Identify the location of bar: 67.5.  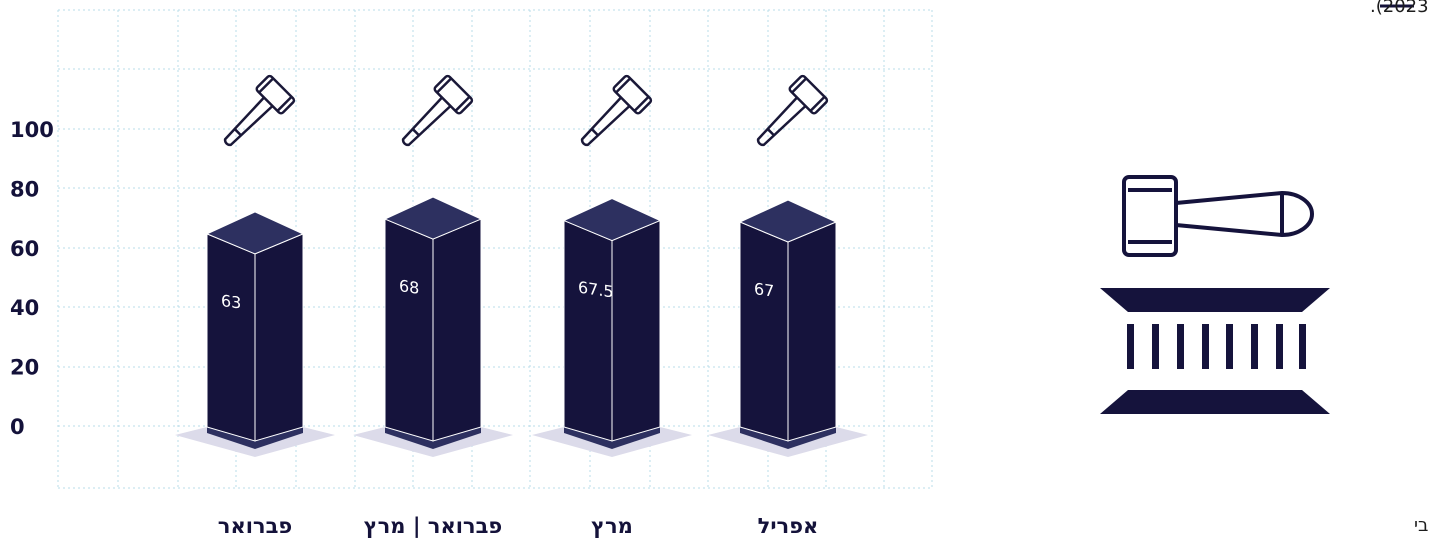
(612, 265).